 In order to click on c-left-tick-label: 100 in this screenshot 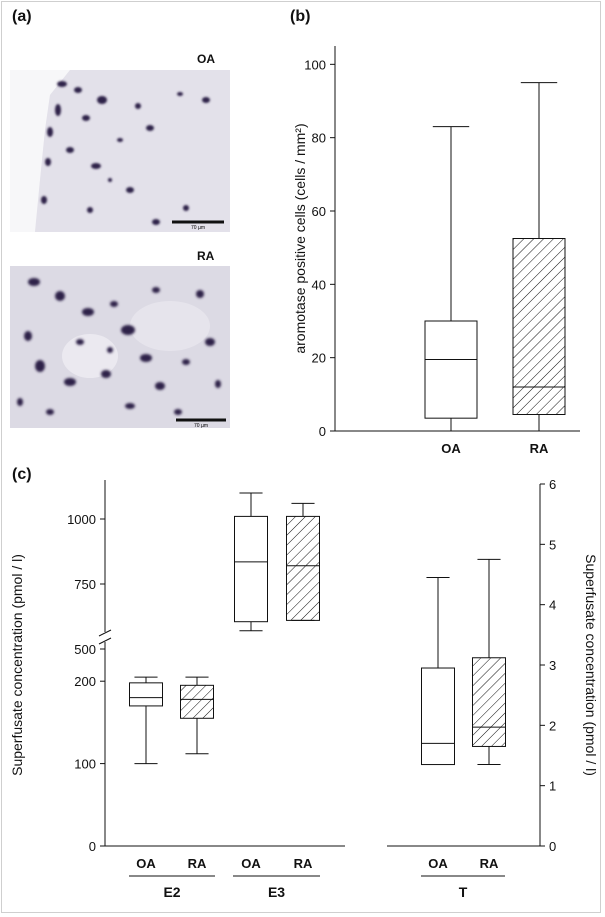, I will do `click(85, 764)`.